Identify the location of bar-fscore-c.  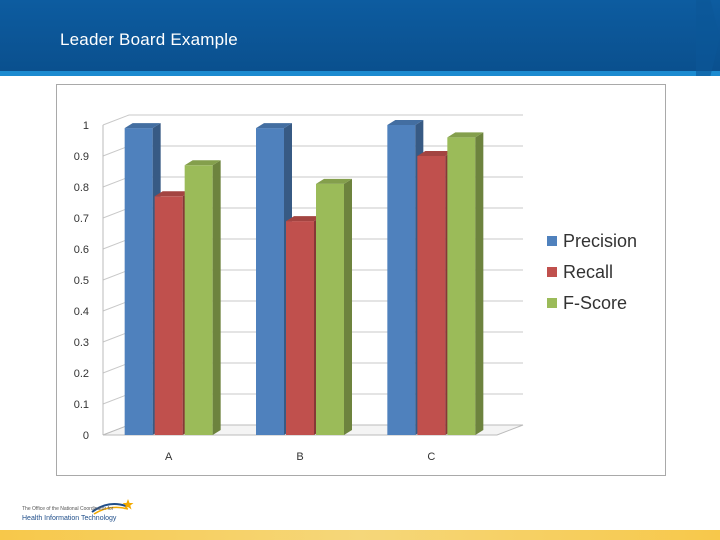
(461, 286).